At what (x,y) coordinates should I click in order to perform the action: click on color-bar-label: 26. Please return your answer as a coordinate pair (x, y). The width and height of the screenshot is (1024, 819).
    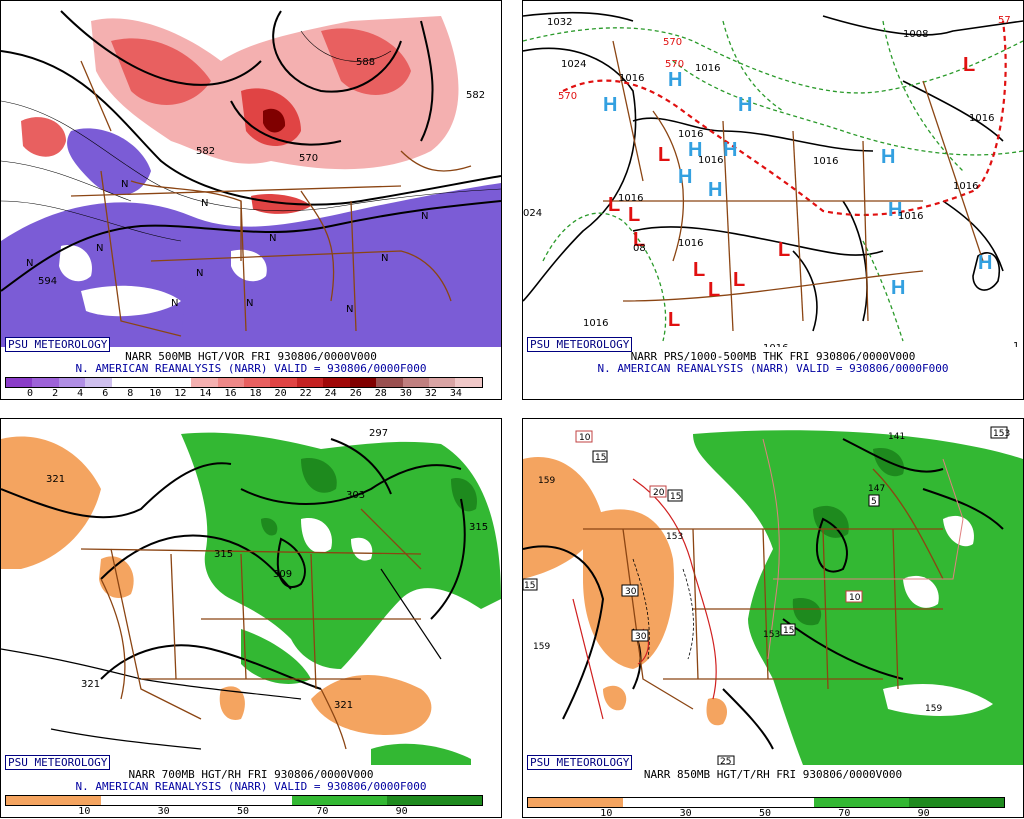
    Looking at the image, I should click on (355, 393).